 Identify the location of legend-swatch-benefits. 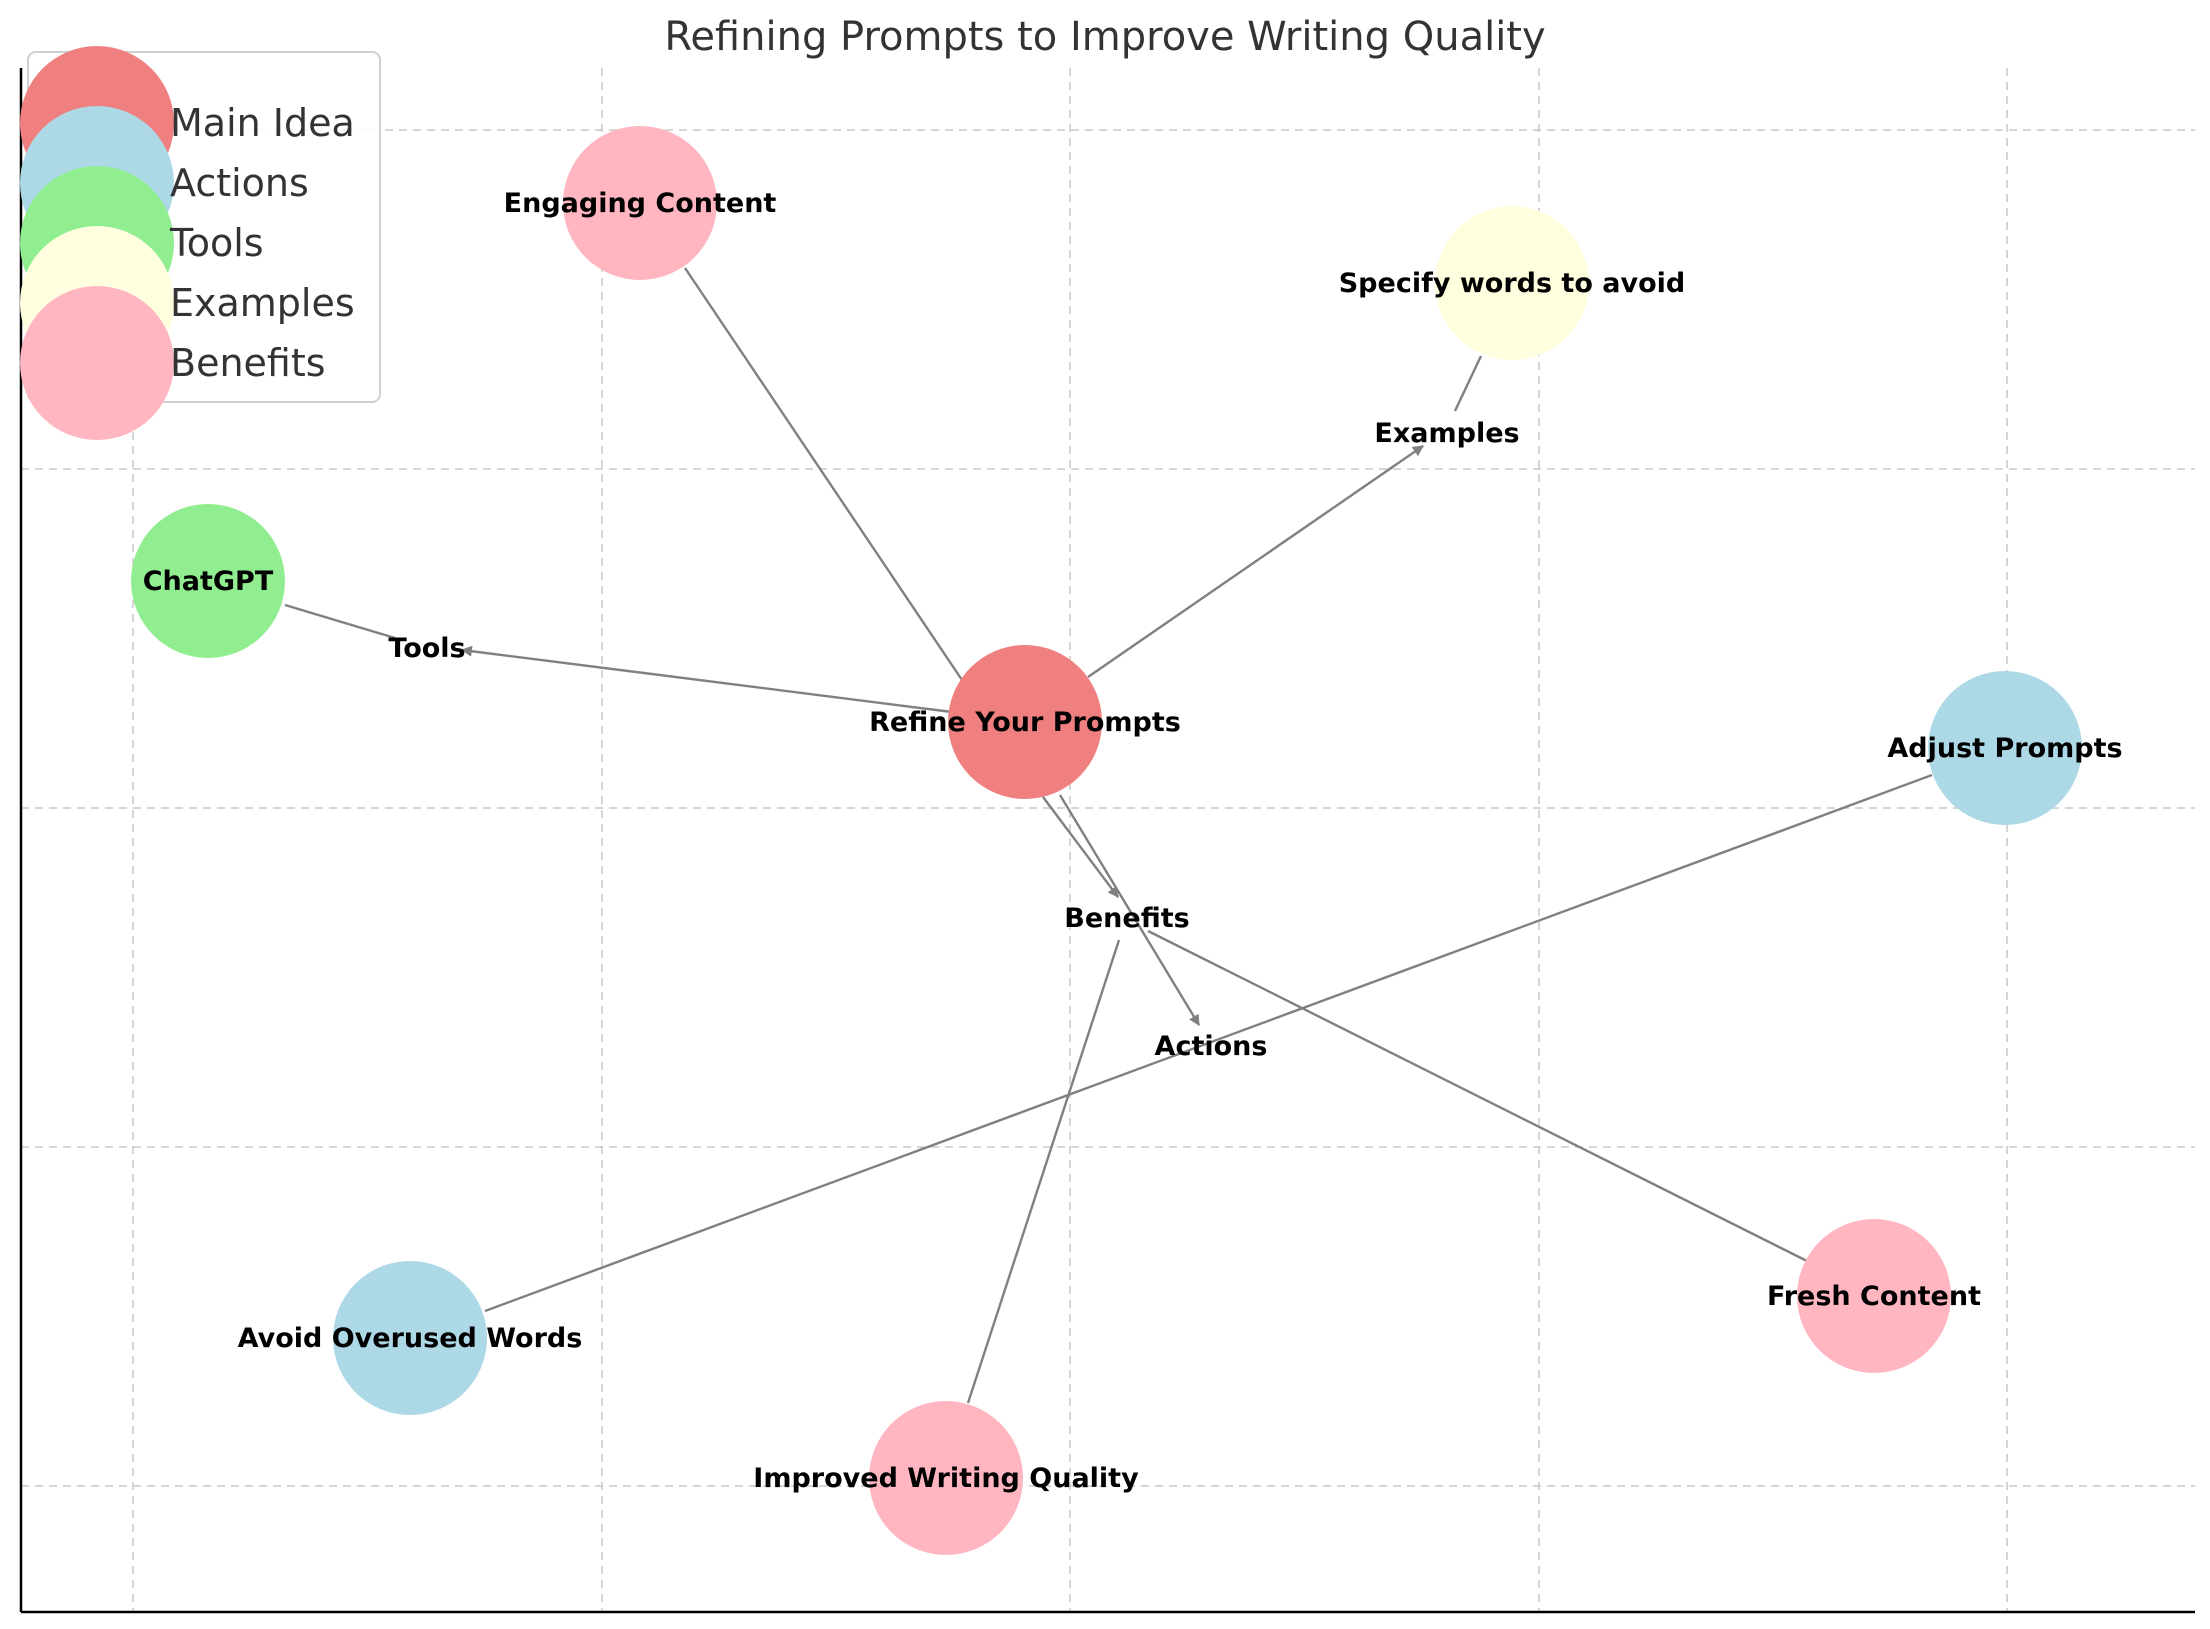
(97, 363).